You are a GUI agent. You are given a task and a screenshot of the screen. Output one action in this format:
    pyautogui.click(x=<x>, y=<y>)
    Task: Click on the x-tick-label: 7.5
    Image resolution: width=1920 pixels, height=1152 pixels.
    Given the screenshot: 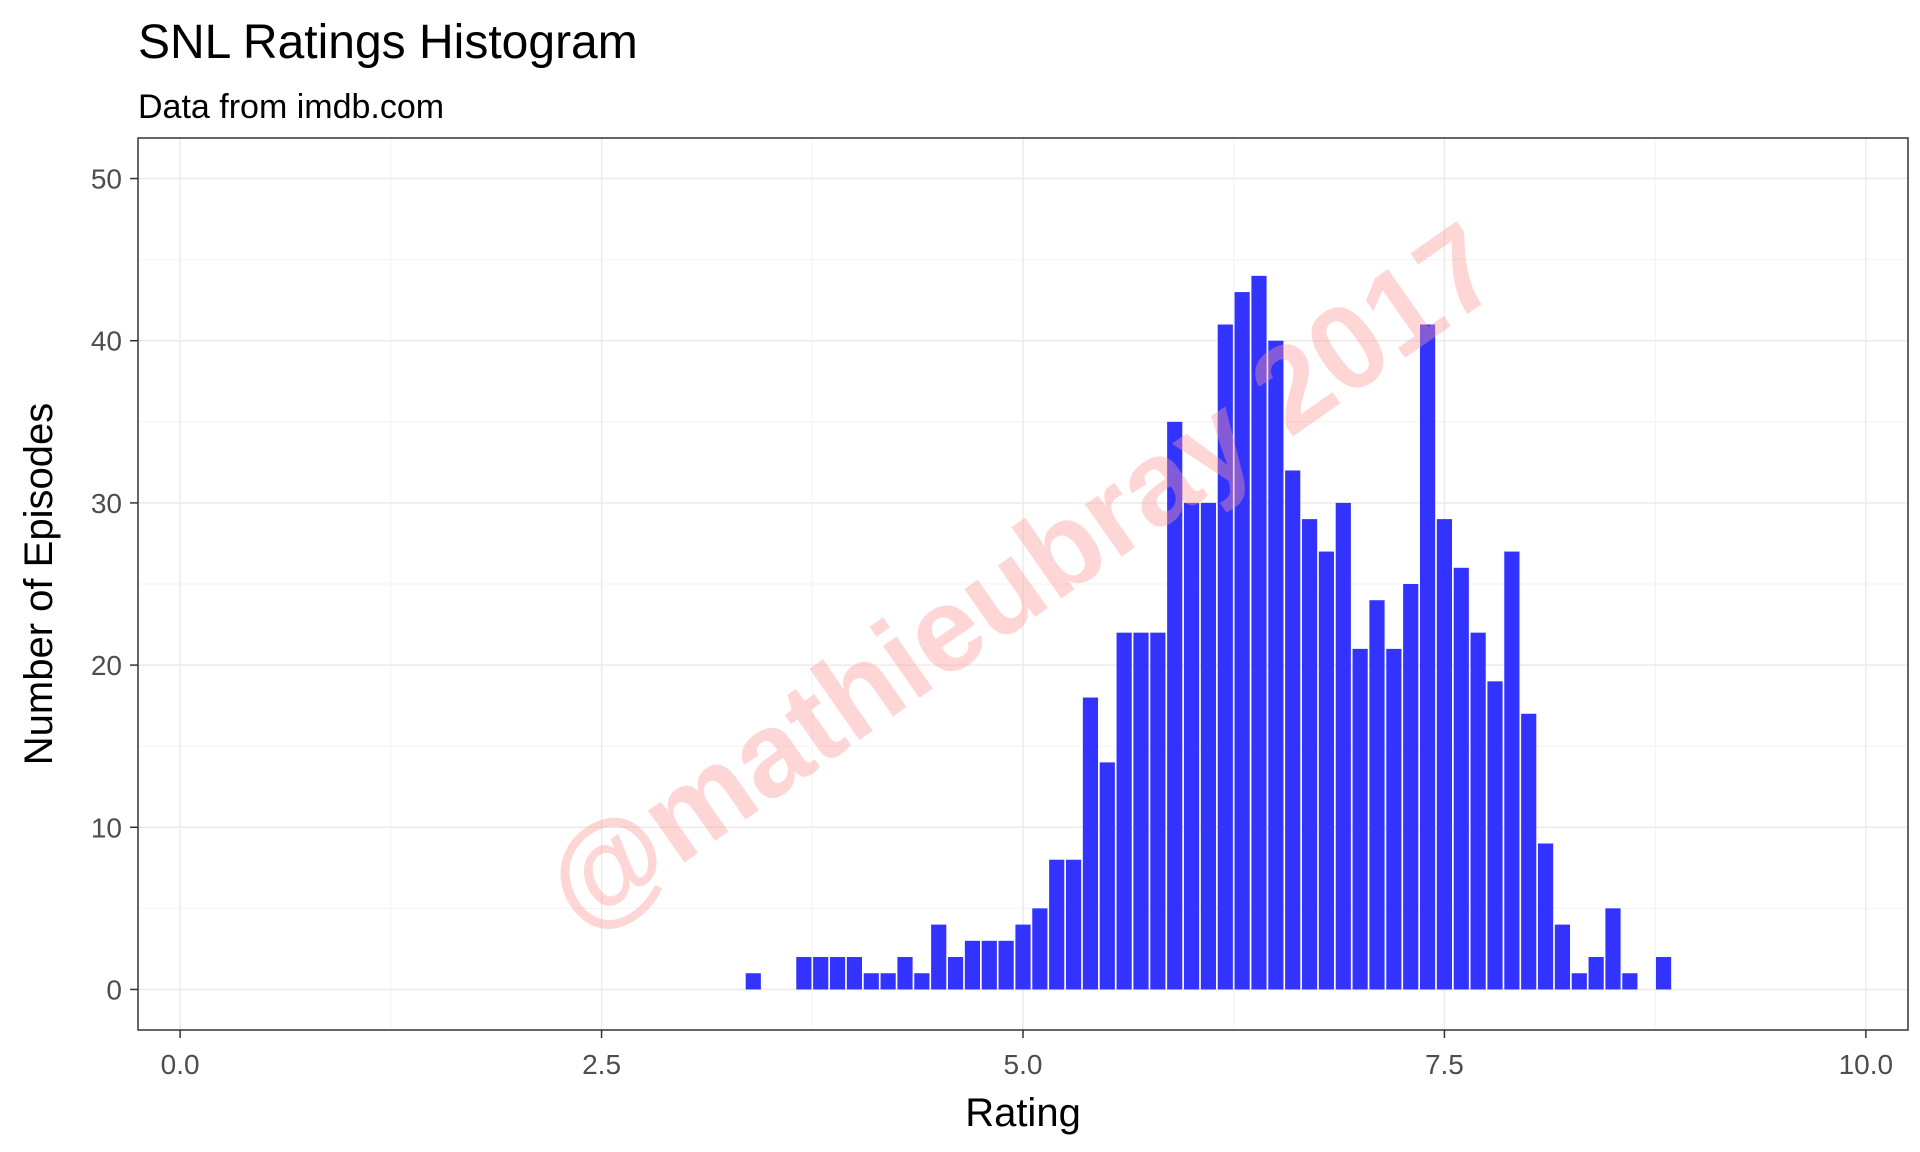 What is the action you would take?
    pyautogui.click(x=1444, y=1064)
    